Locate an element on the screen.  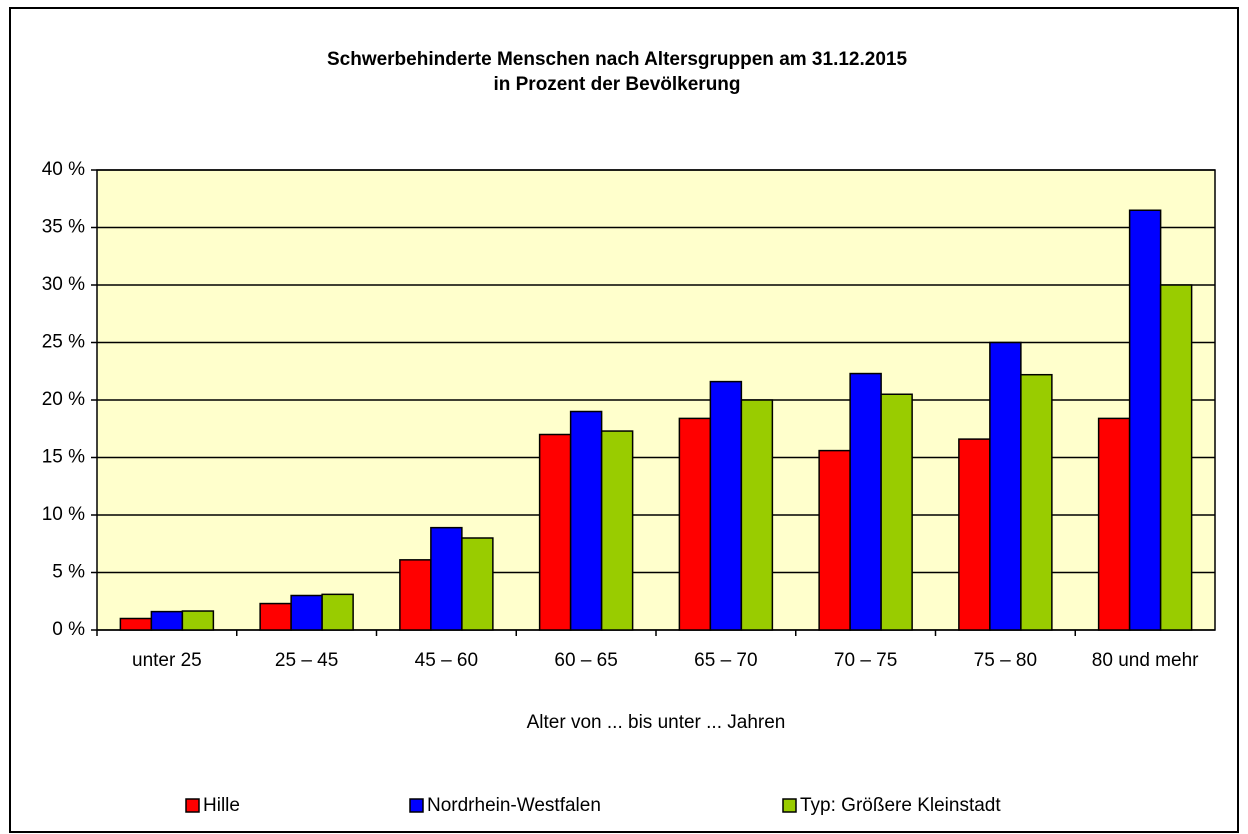
y-tick-label: 25 % is located at coordinates (63, 342).